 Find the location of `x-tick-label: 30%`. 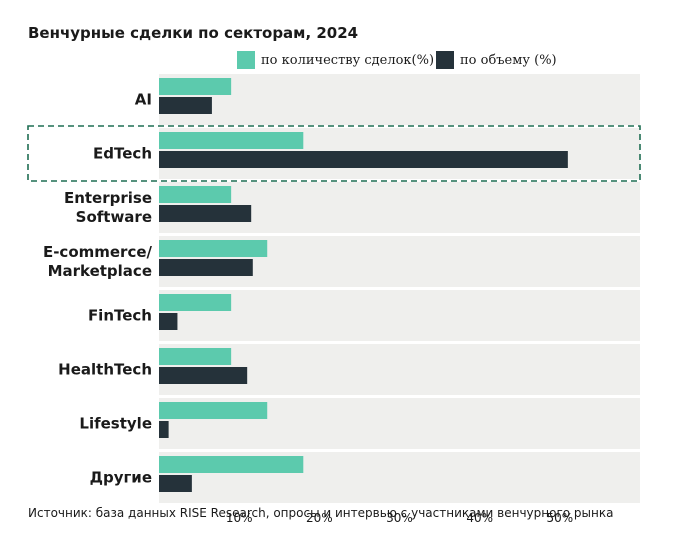

x-tick-label: 30% is located at coordinates (399, 518).